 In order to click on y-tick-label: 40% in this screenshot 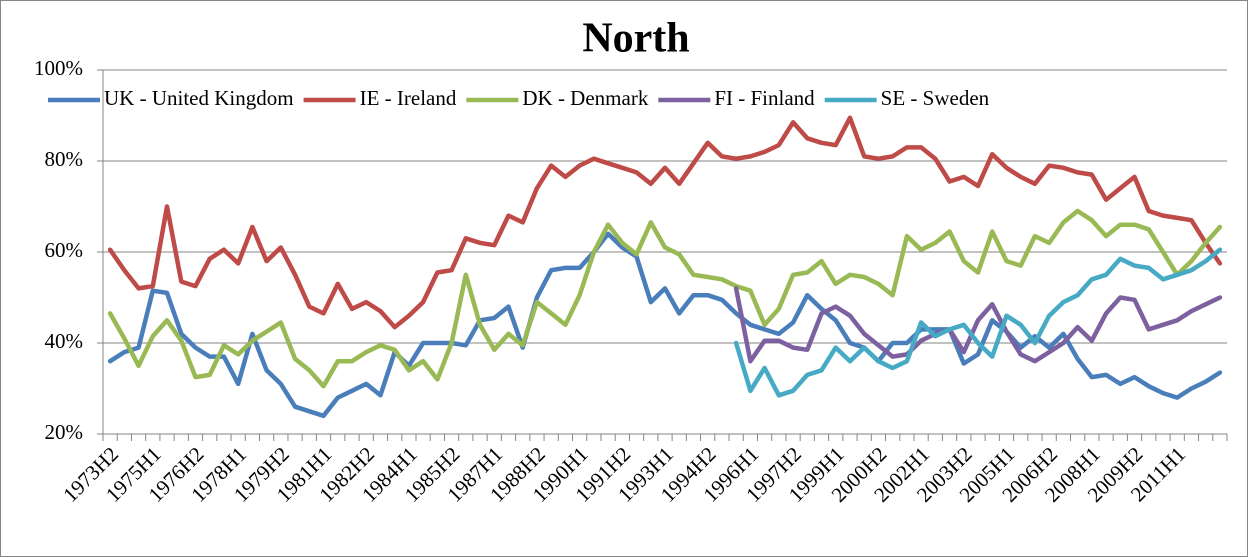, I will do `click(64, 341)`.